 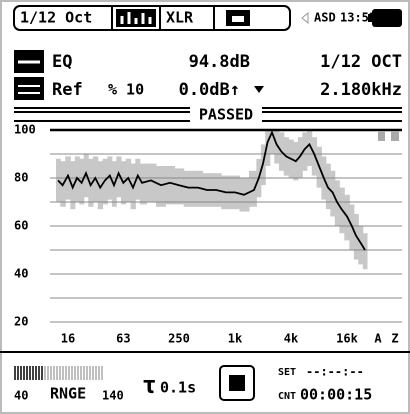 I want to click on z-level, so click(x=395, y=136).